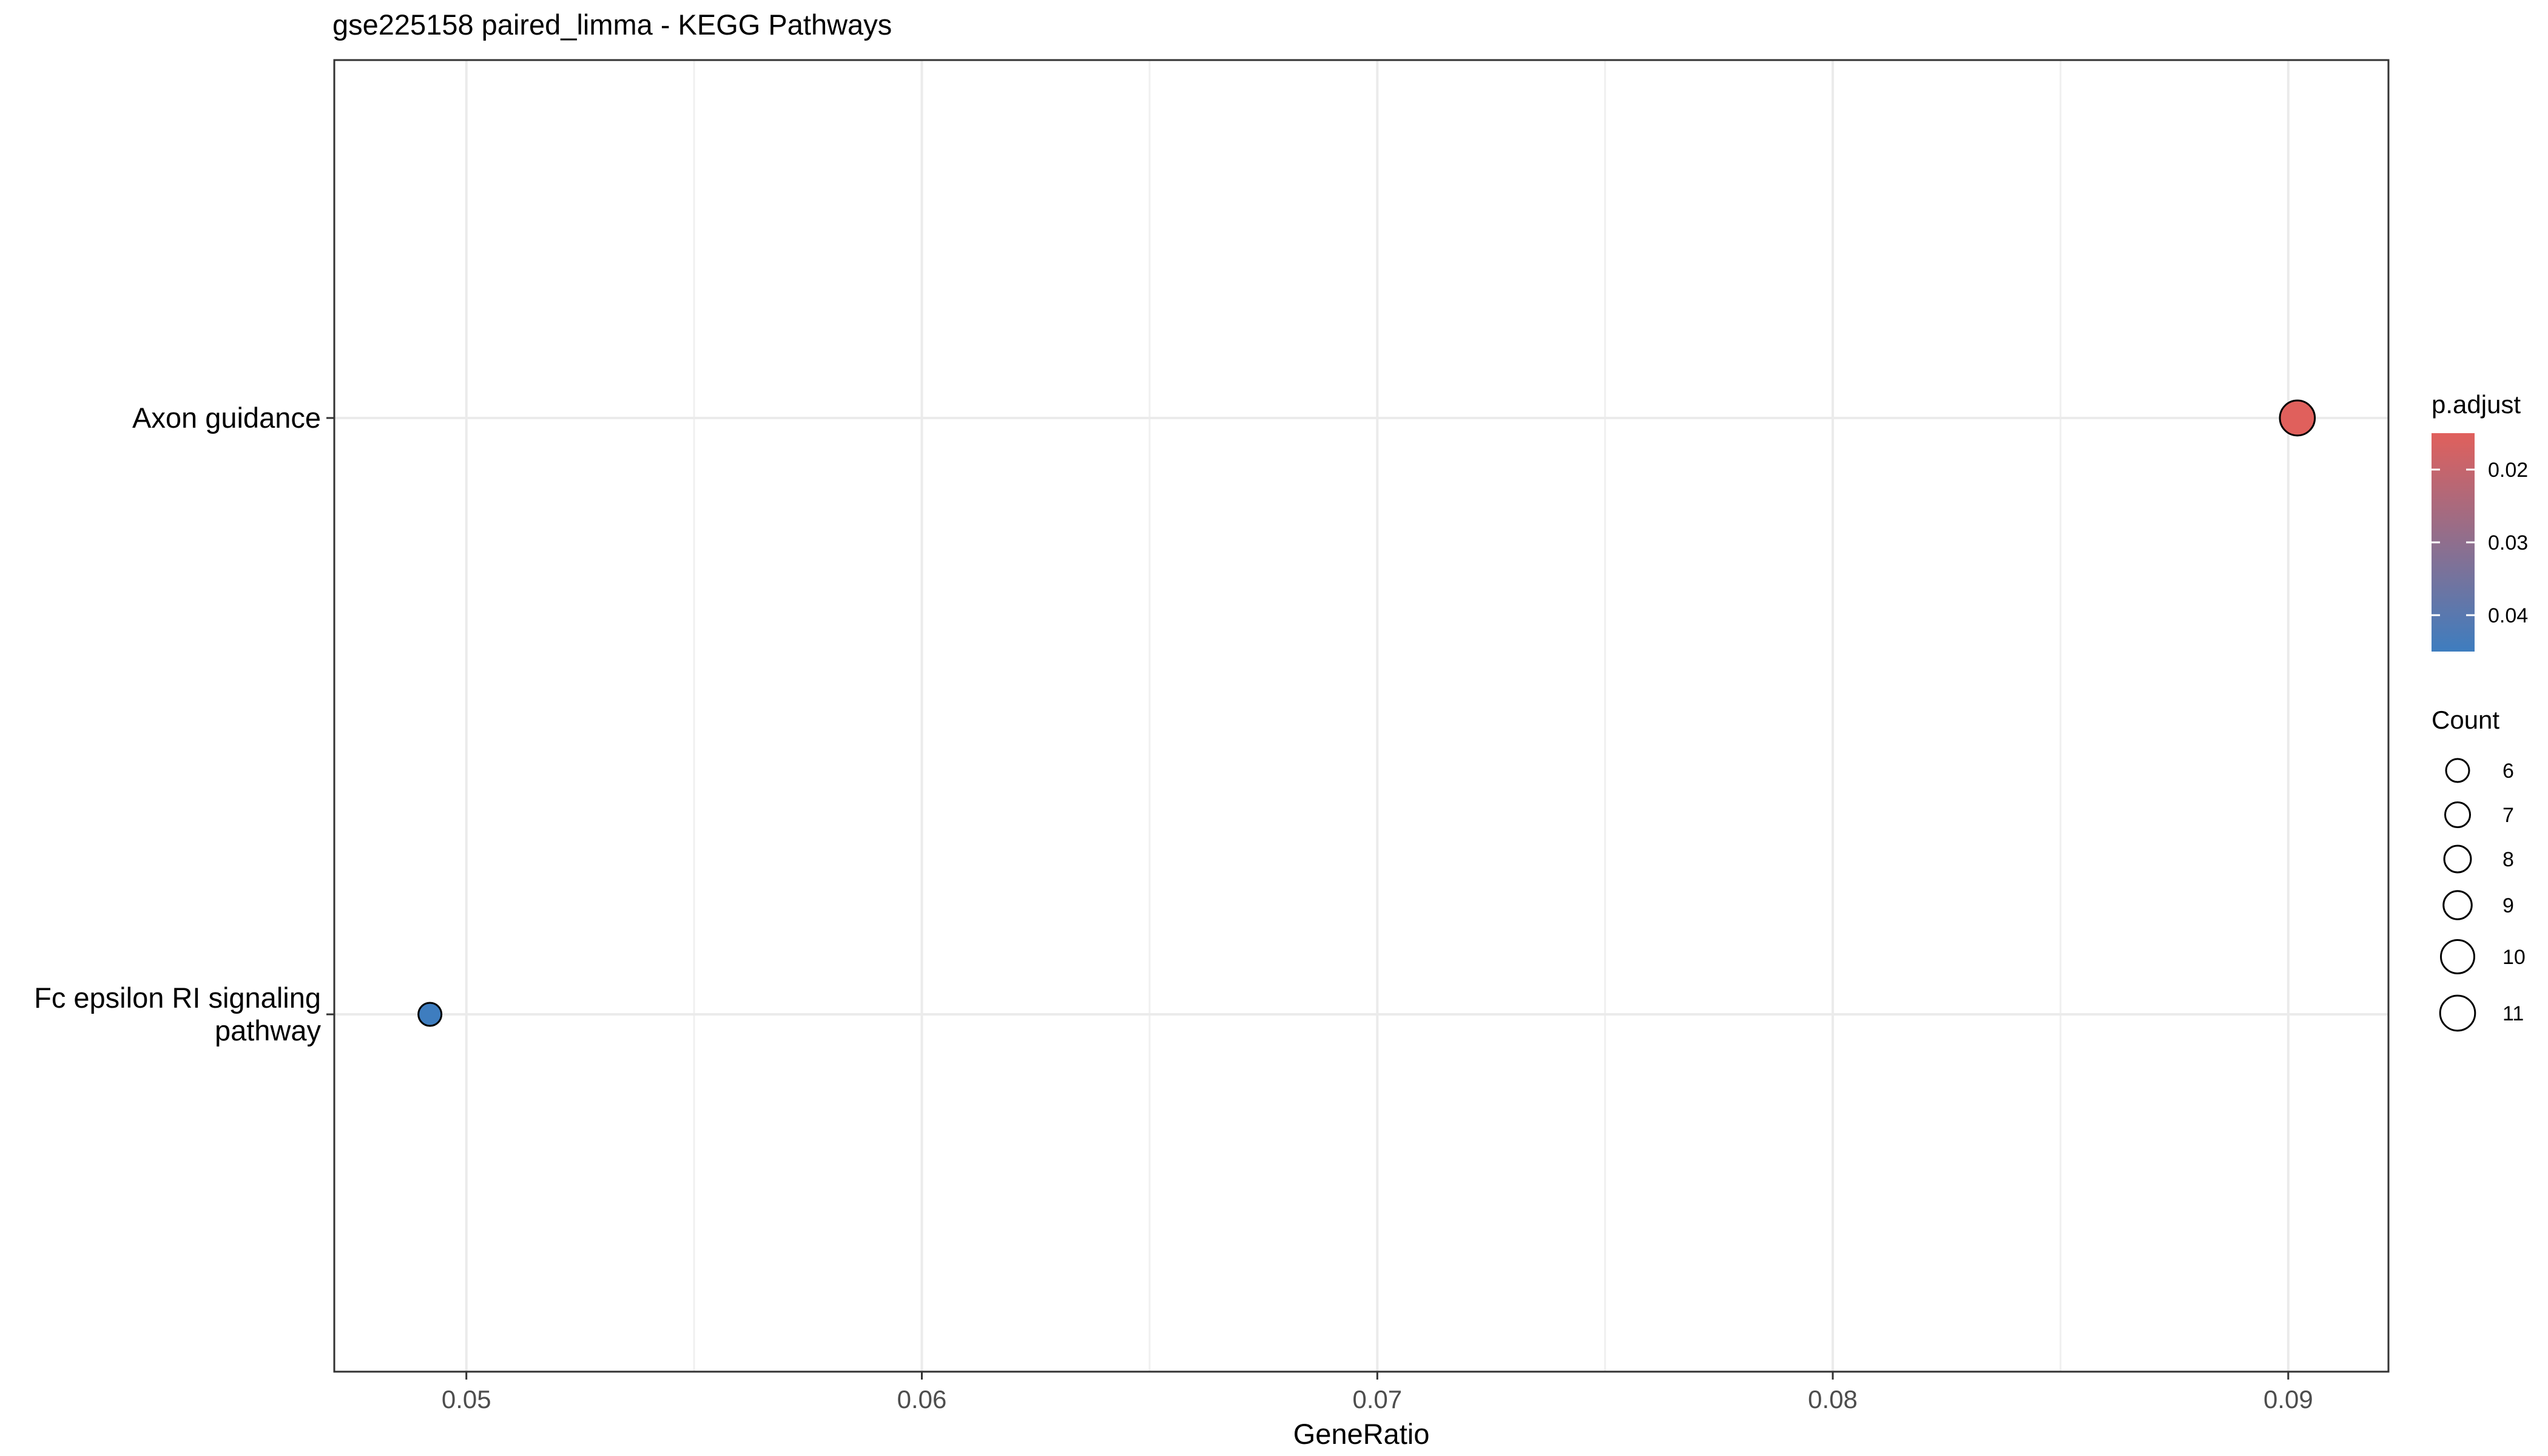 The width and height of the screenshot is (2548, 1456). I want to click on y-tick-label: Fc epsilon RI signaling pathway, so click(177, 1014).